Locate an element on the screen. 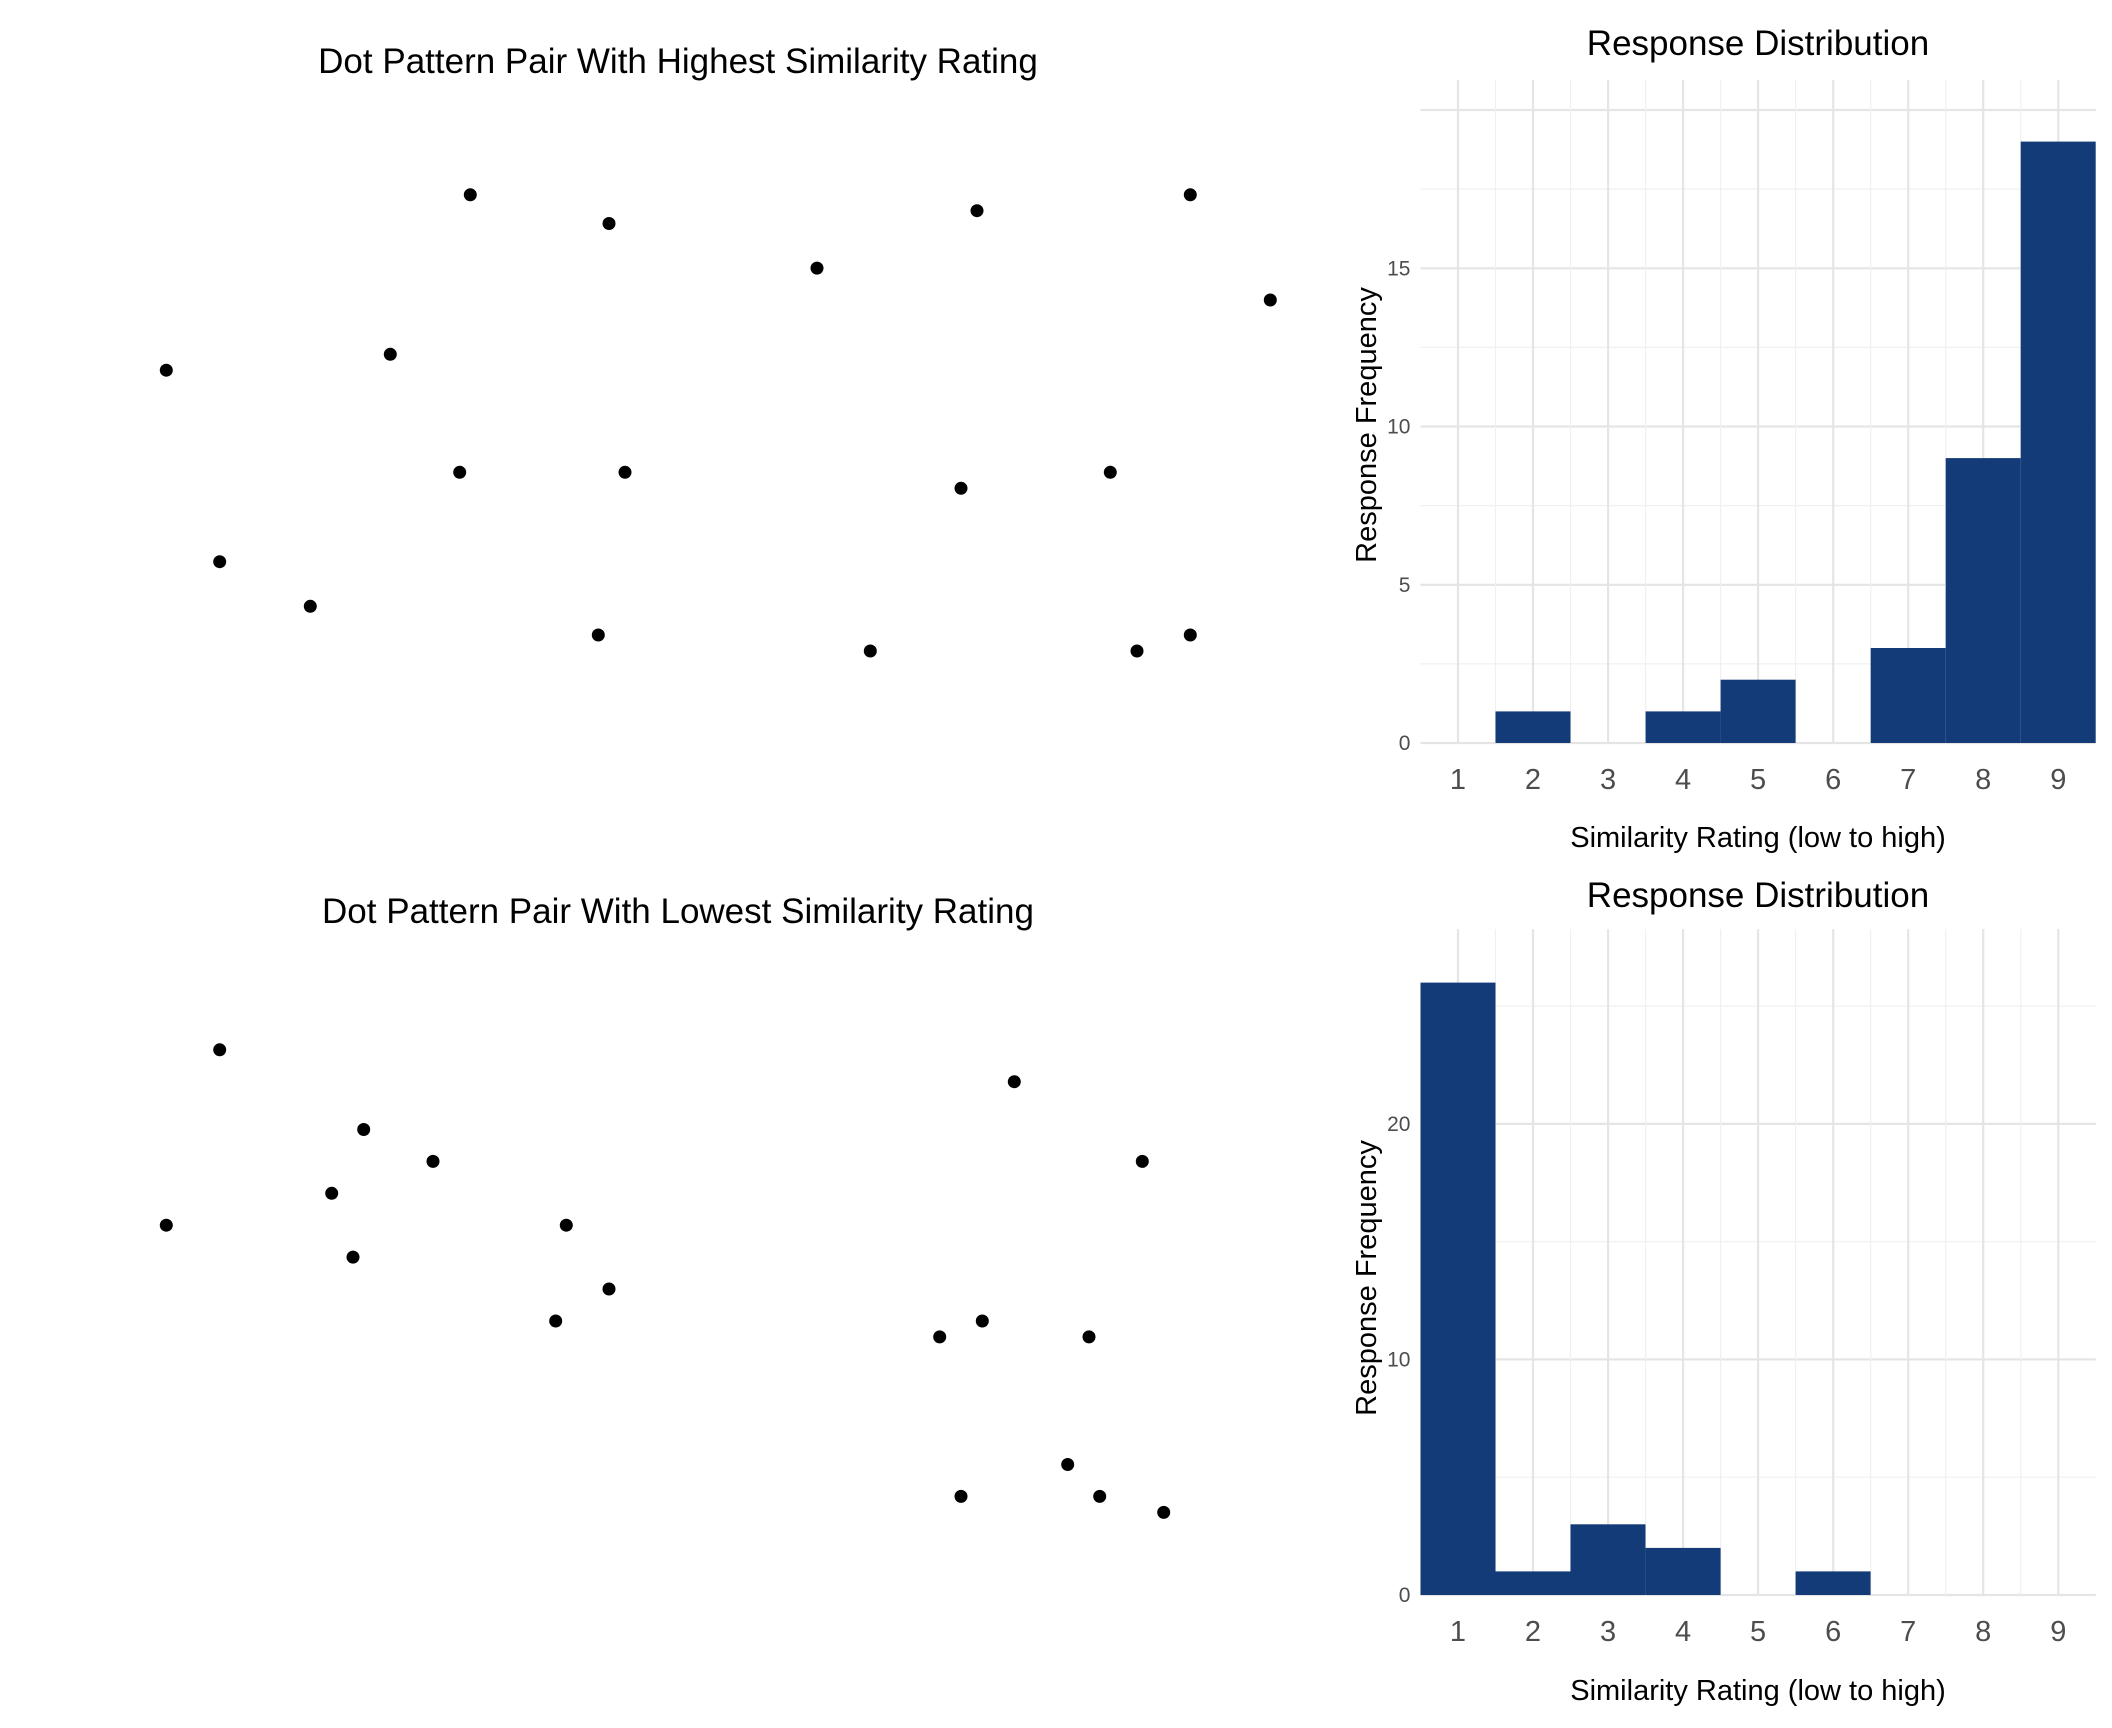  bottom-histogram-x-ticks: 1 2 3 4 5 6 7 8 9 is located at coordinates (1758, 1632).